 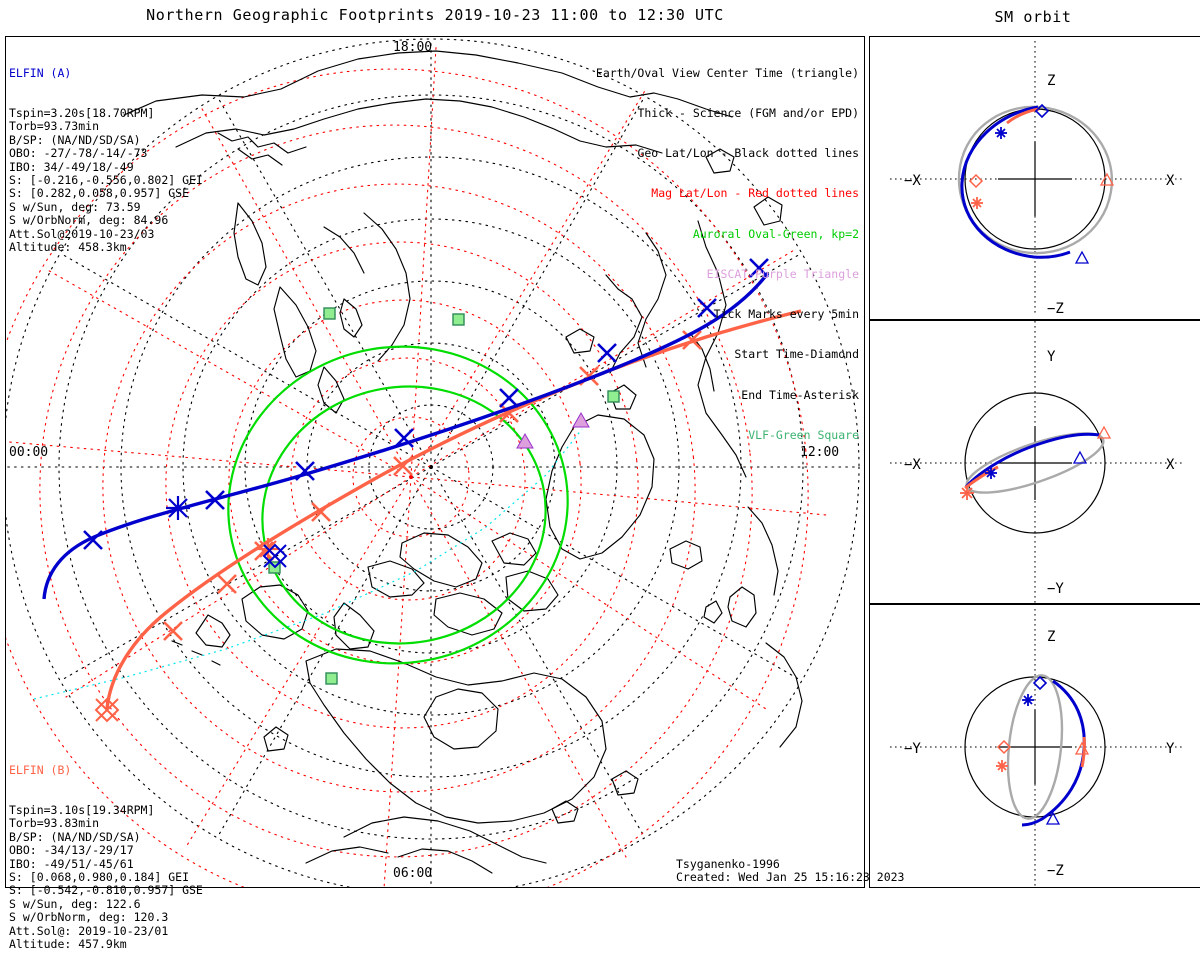 I want to click on sm-panel-yz: Z Y −Y −Z, so click(x=1034, y=746).